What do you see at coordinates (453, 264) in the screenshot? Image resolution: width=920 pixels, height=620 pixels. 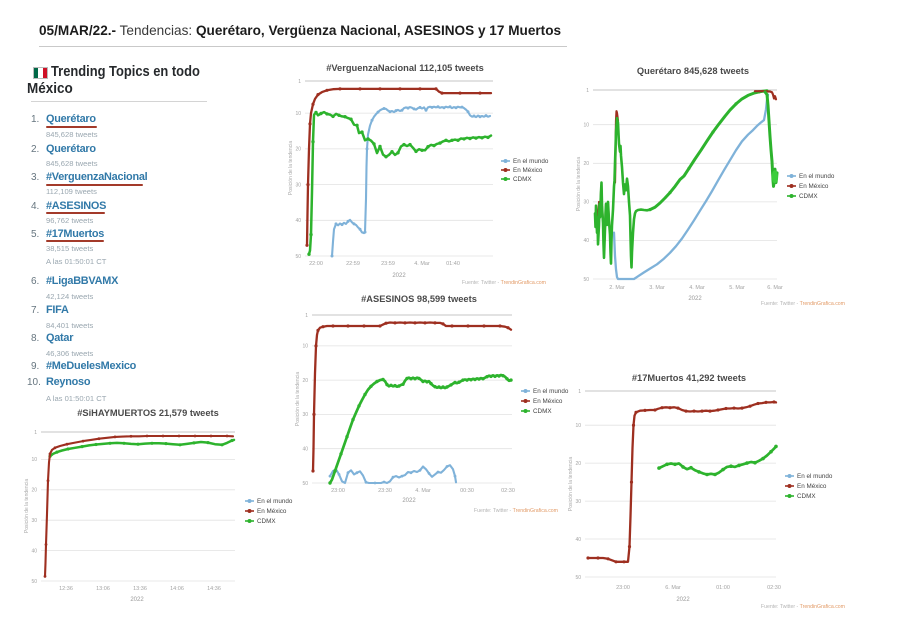 I see `svg-text: 01:40` at bounding box center [453, 264].